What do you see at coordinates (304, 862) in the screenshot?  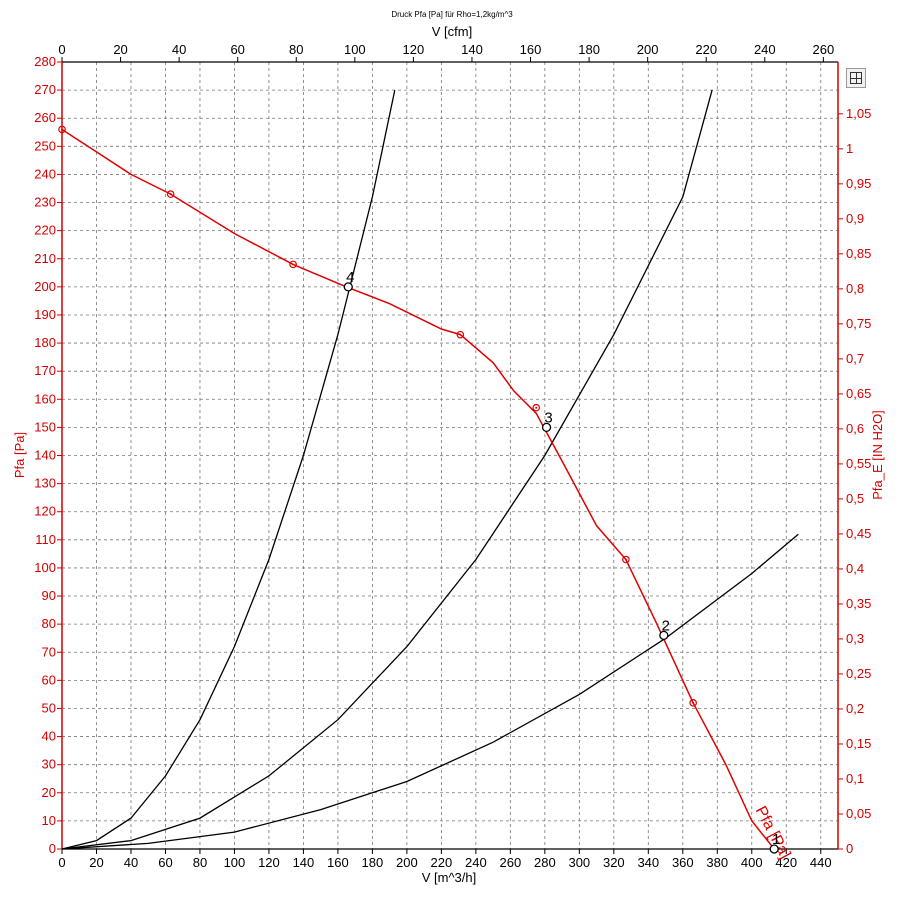 I see `x-tick-label: 140` at bounding box center [304, 862].